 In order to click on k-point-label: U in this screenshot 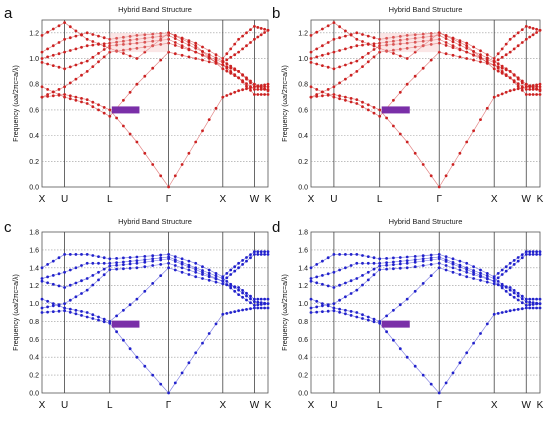, I will do `click(64, 199)`.